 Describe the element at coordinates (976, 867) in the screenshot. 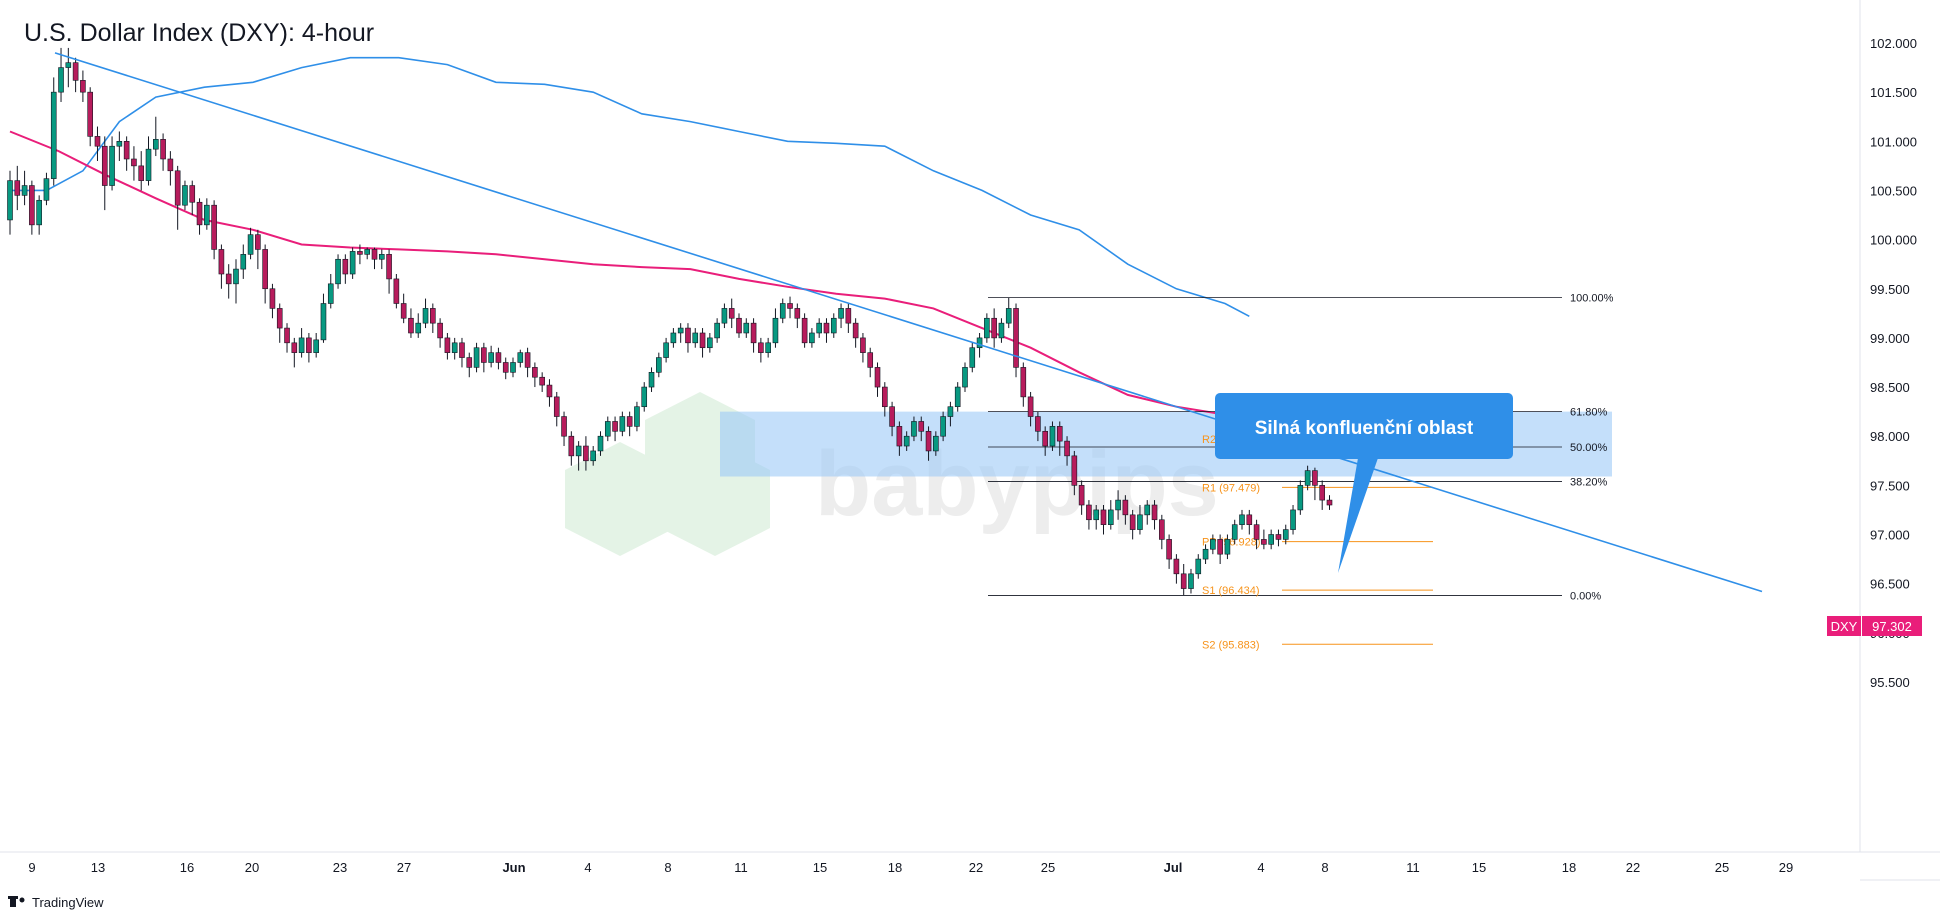

I see `x-tick-label: 22` at that location.